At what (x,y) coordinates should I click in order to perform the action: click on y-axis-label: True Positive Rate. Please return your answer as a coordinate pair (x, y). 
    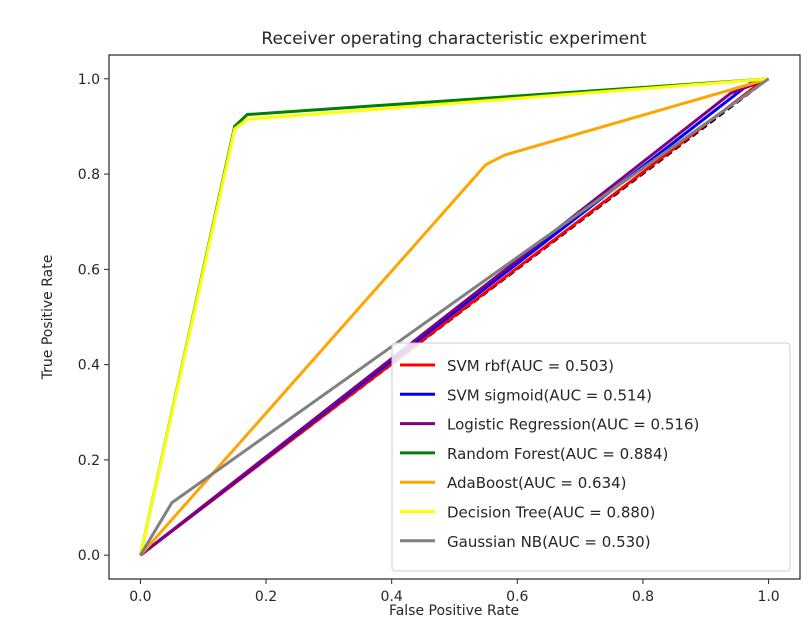
    Looking at the image, I should click on (48, 318).